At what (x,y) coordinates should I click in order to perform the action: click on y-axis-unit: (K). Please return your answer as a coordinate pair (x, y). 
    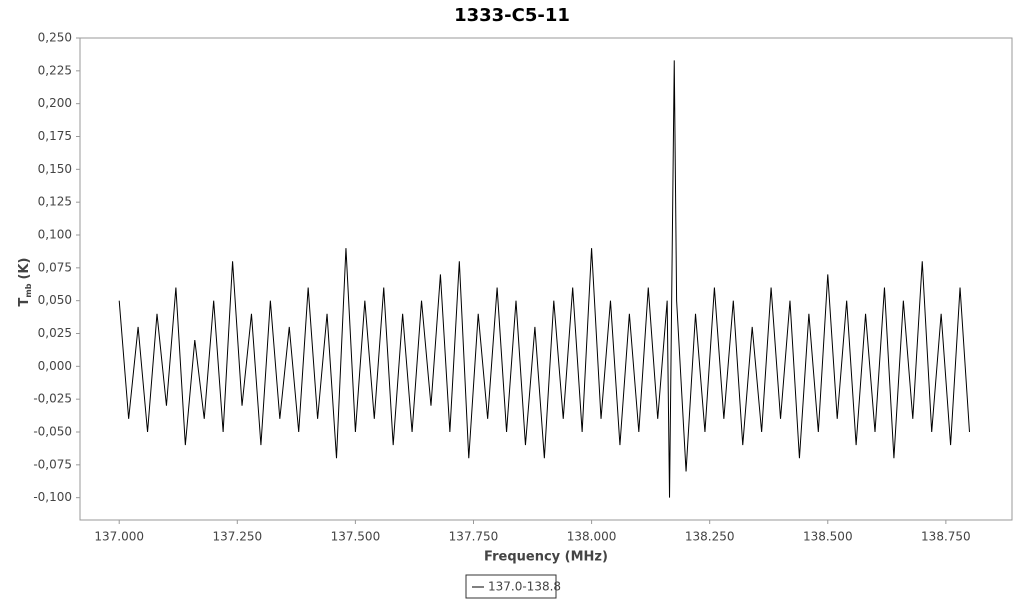
    Looking at the image, I should click on (24, 269).